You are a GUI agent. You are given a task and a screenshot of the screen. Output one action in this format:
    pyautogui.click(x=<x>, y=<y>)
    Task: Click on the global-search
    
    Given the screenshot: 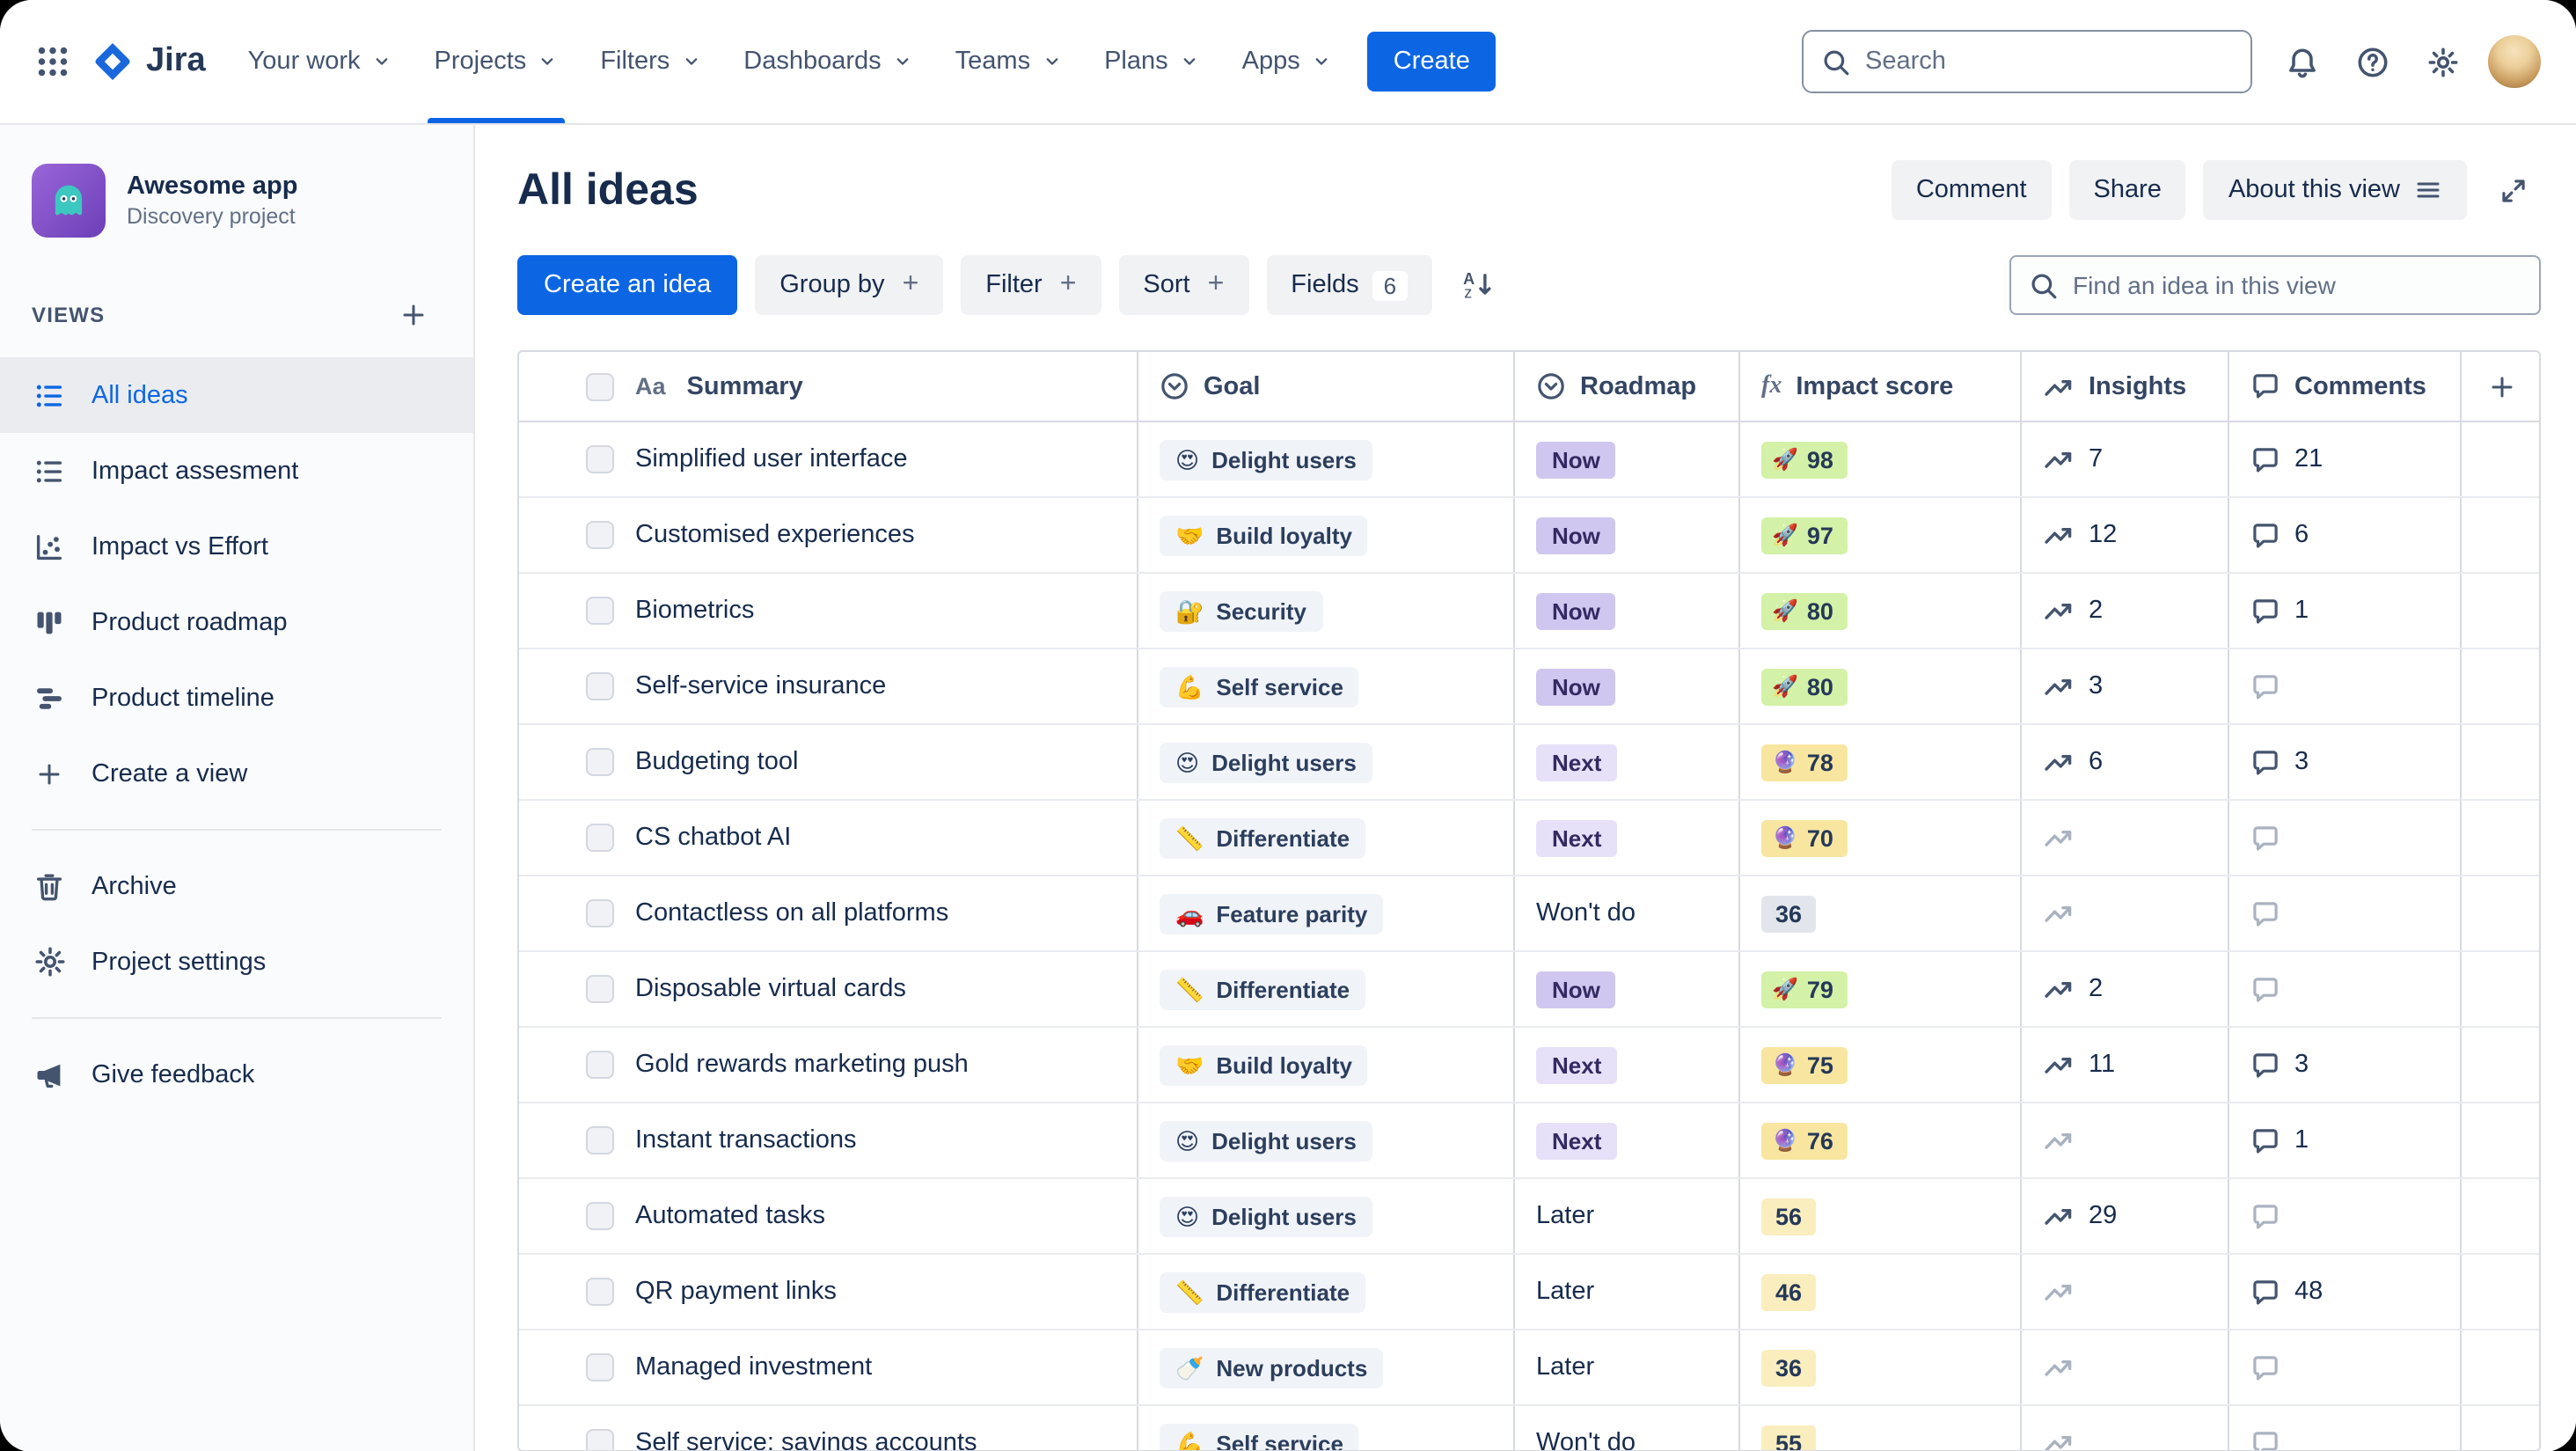 What is the action you would take?
    pyautogui.click(x=2027, y=61)
    